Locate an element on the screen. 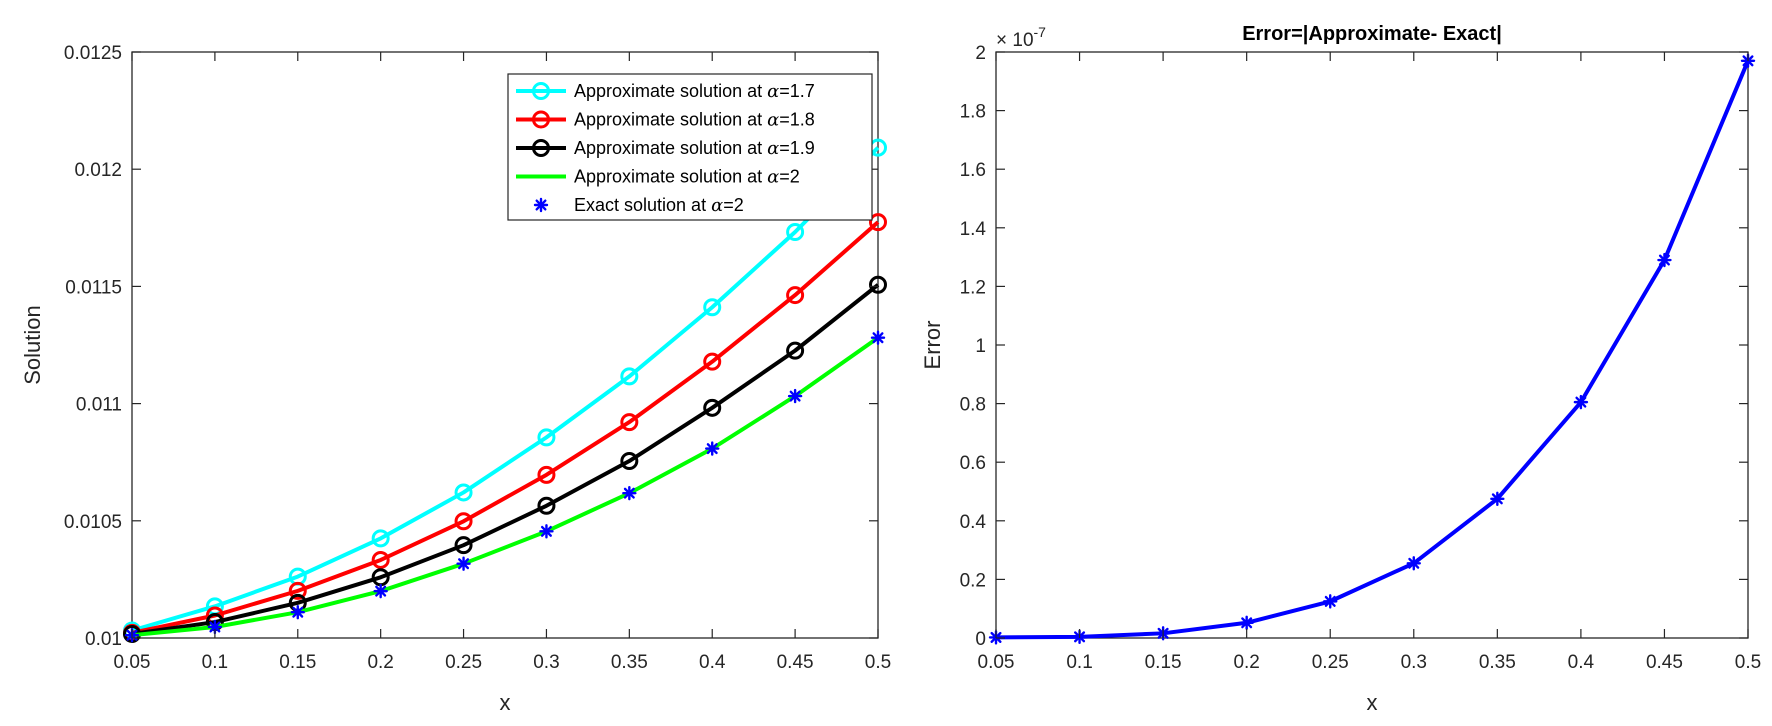 The height and width of the screenshot is (726, 1772). y-tick-label: 0.8 is located at coordinates (973, 405).